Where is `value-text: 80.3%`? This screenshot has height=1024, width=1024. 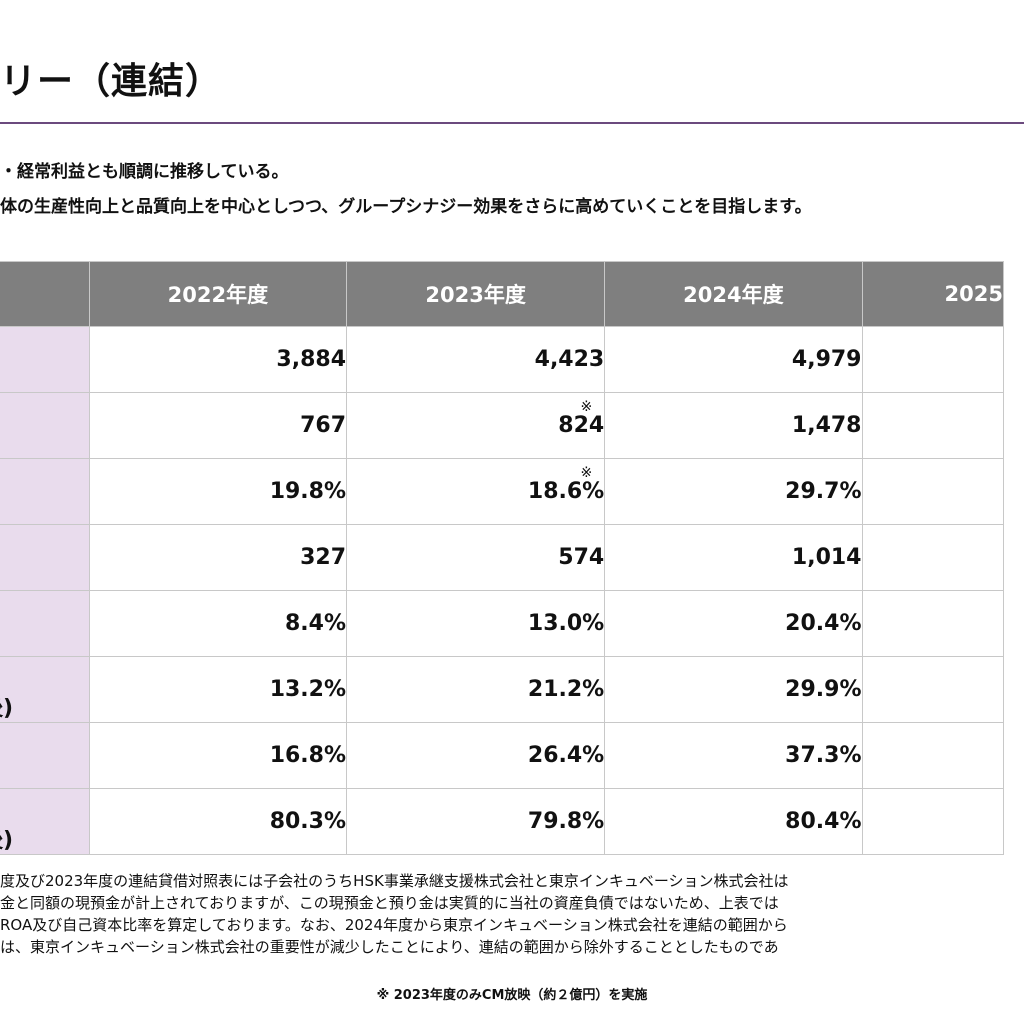 value-text: 80.3% is located at coordinates (308, 821).